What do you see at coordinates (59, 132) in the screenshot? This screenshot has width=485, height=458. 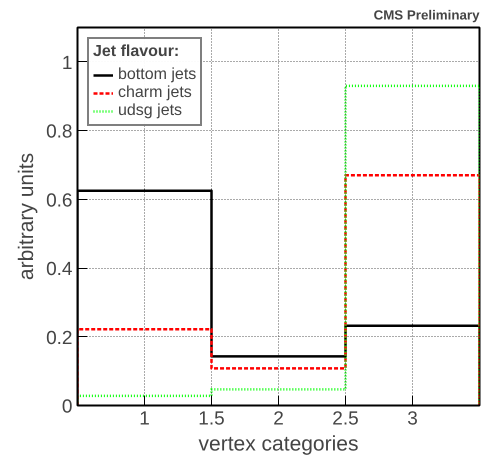 I see `y-tick-label: 0.8` at bounding box center [59, 132].